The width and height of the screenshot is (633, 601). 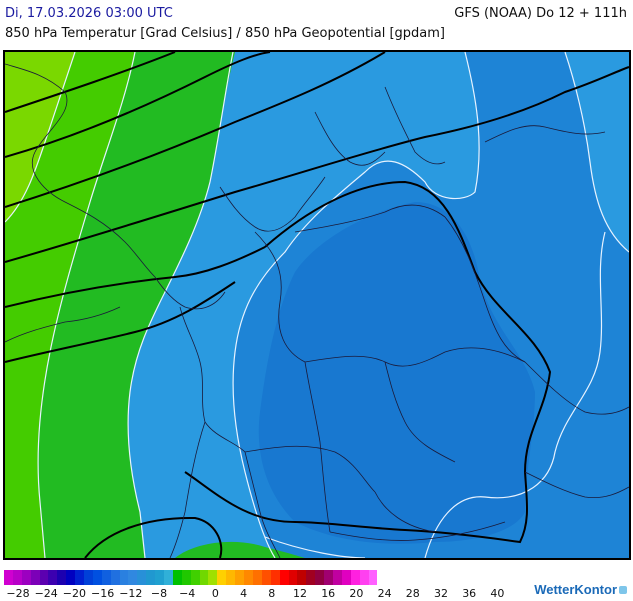 I want to click on colorbar-tick-label: −4, so click(x=187, y=593).